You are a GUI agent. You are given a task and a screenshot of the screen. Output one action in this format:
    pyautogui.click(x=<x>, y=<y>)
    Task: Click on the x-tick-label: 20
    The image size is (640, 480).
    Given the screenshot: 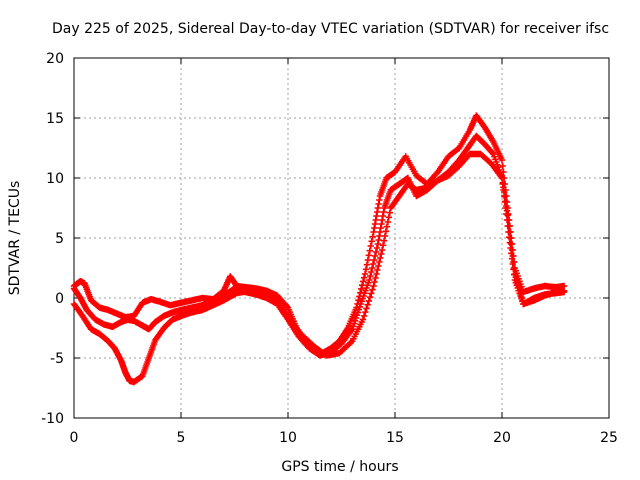 What is the action you would take?
    pyautogui.click(x=502, y=438)
    